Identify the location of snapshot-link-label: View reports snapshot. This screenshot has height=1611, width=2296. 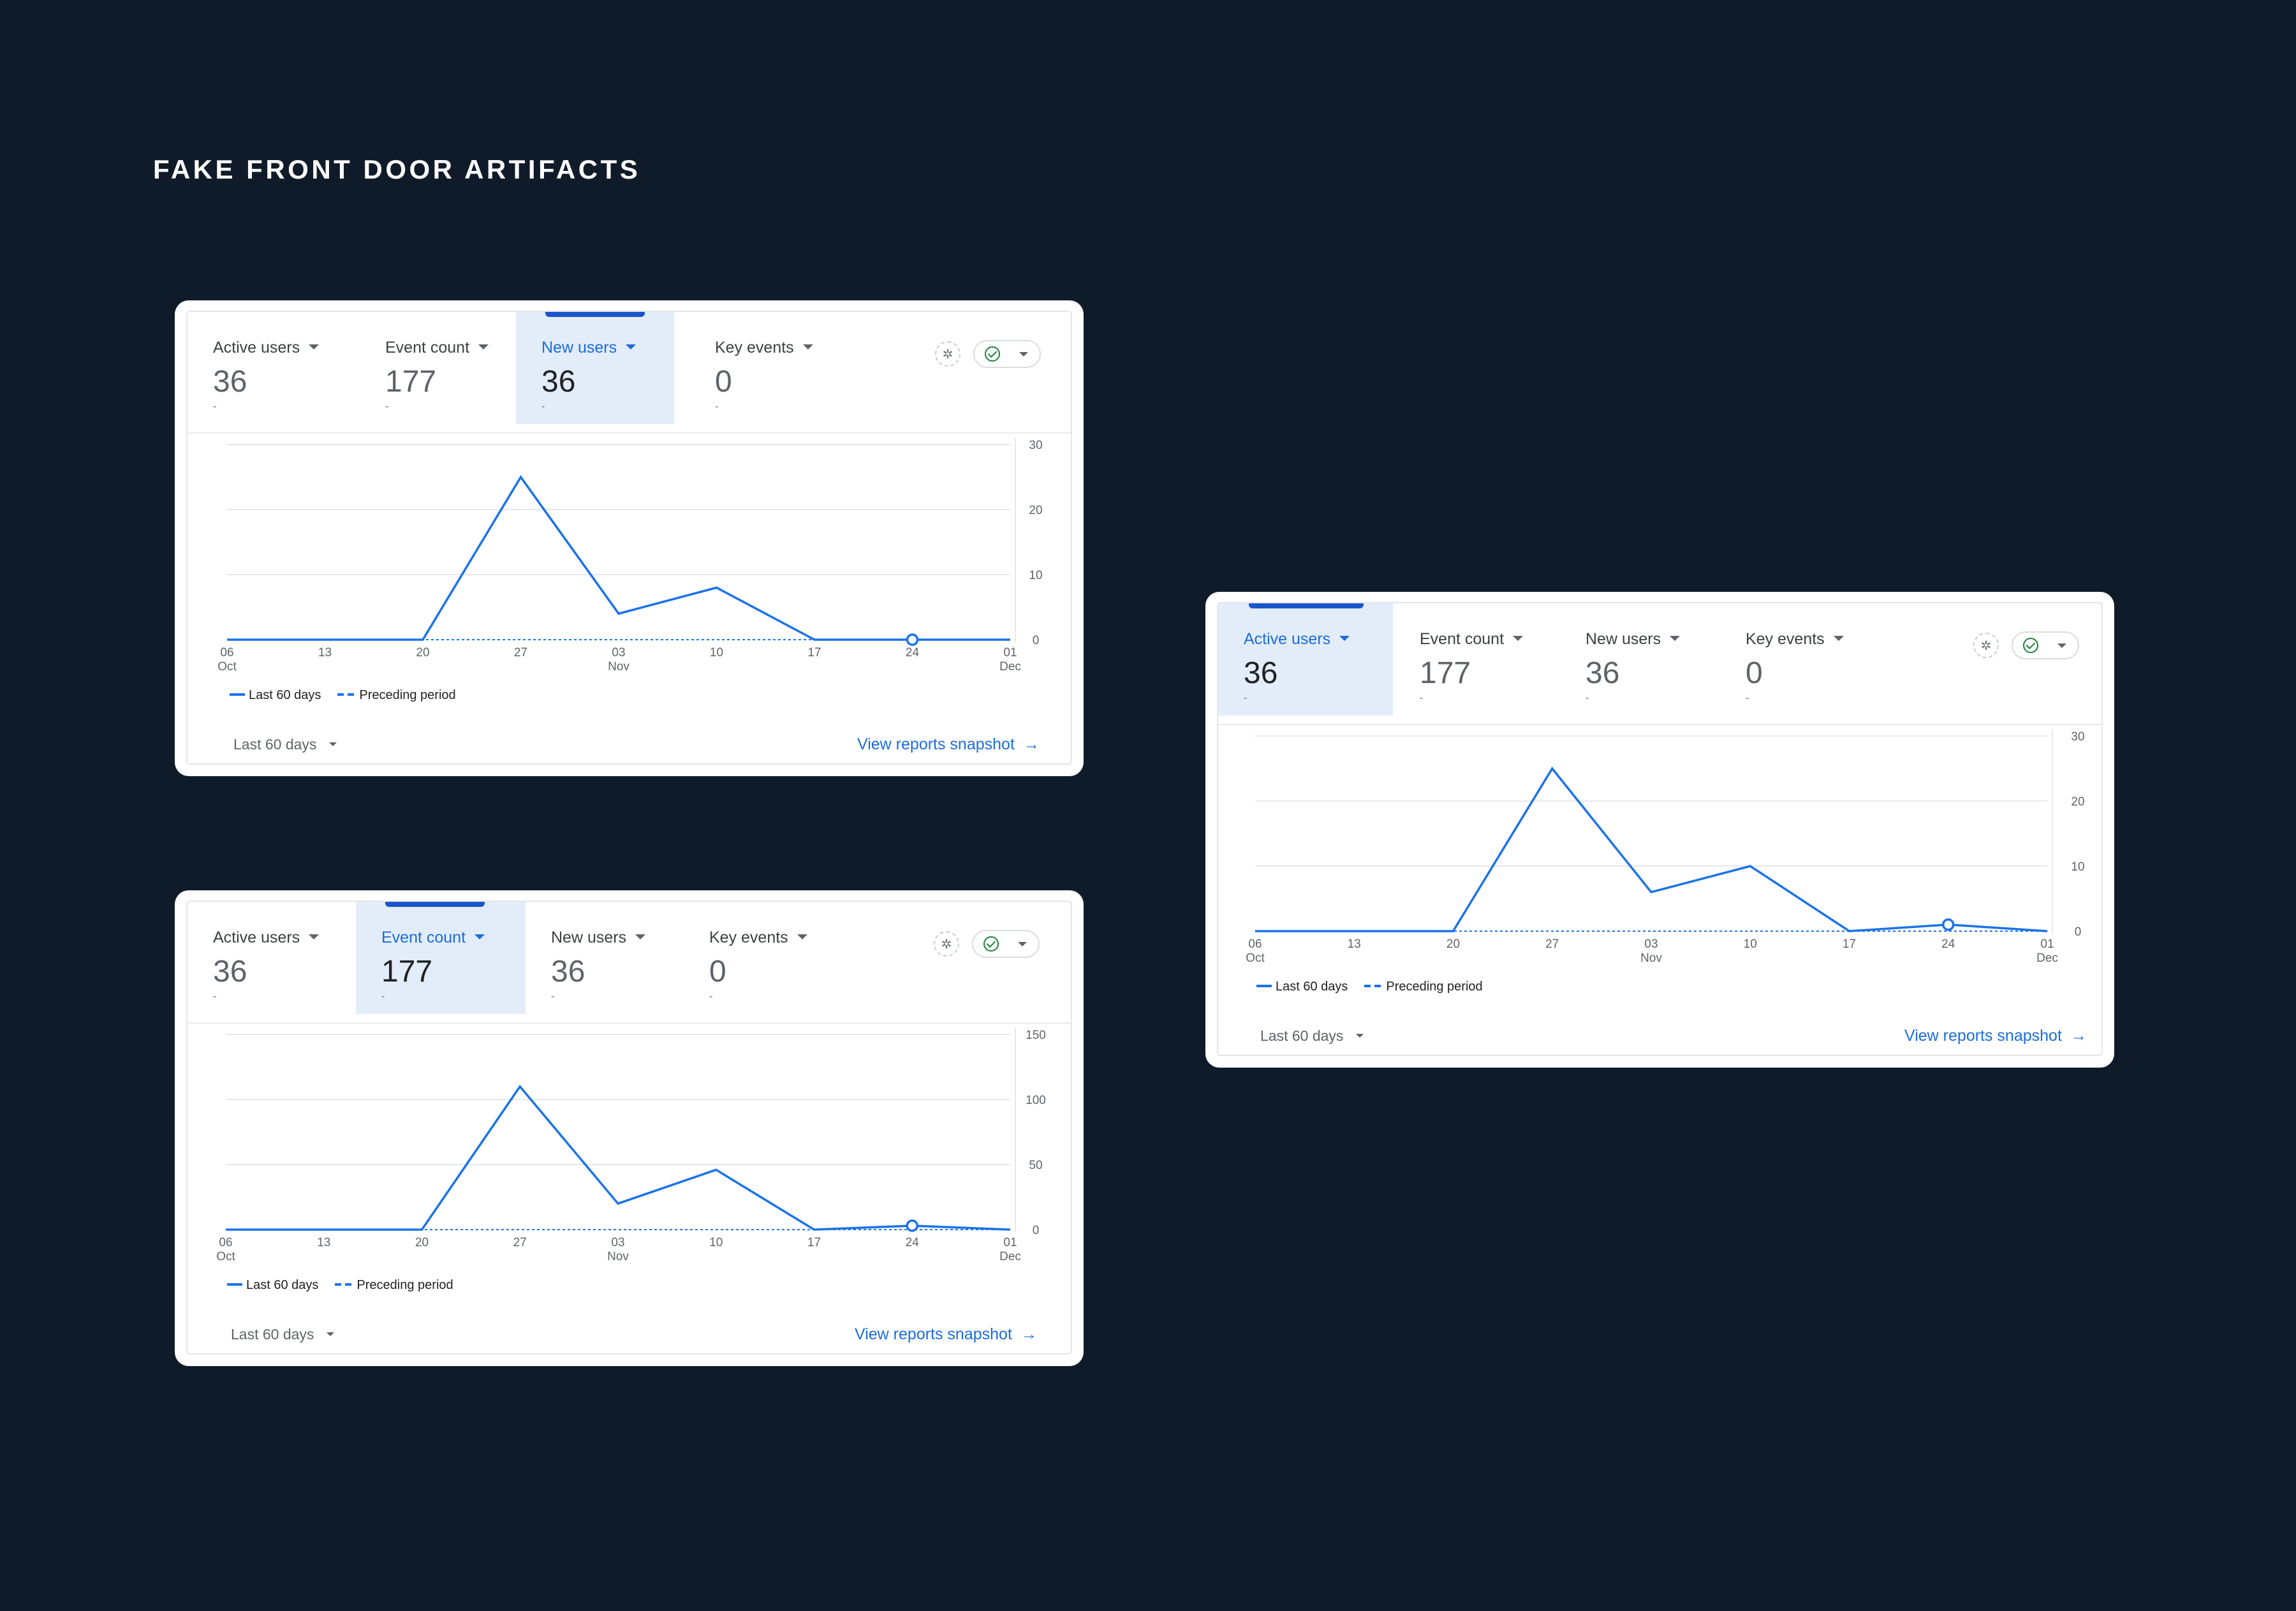
(936, 744).